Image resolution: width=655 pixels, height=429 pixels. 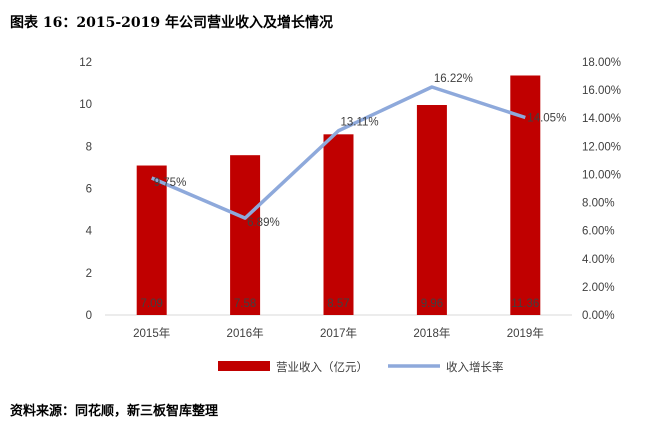 What do you see at coordinates (151, 333) in the screenshot?
I see `x-axis-tick: 2015年` at bounding box center [151, 333].